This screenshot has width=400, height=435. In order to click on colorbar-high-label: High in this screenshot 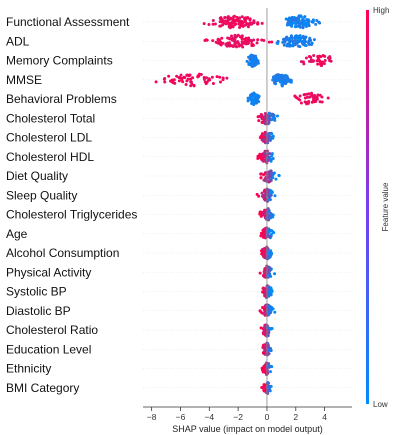, I will do `click(381, 10)`.